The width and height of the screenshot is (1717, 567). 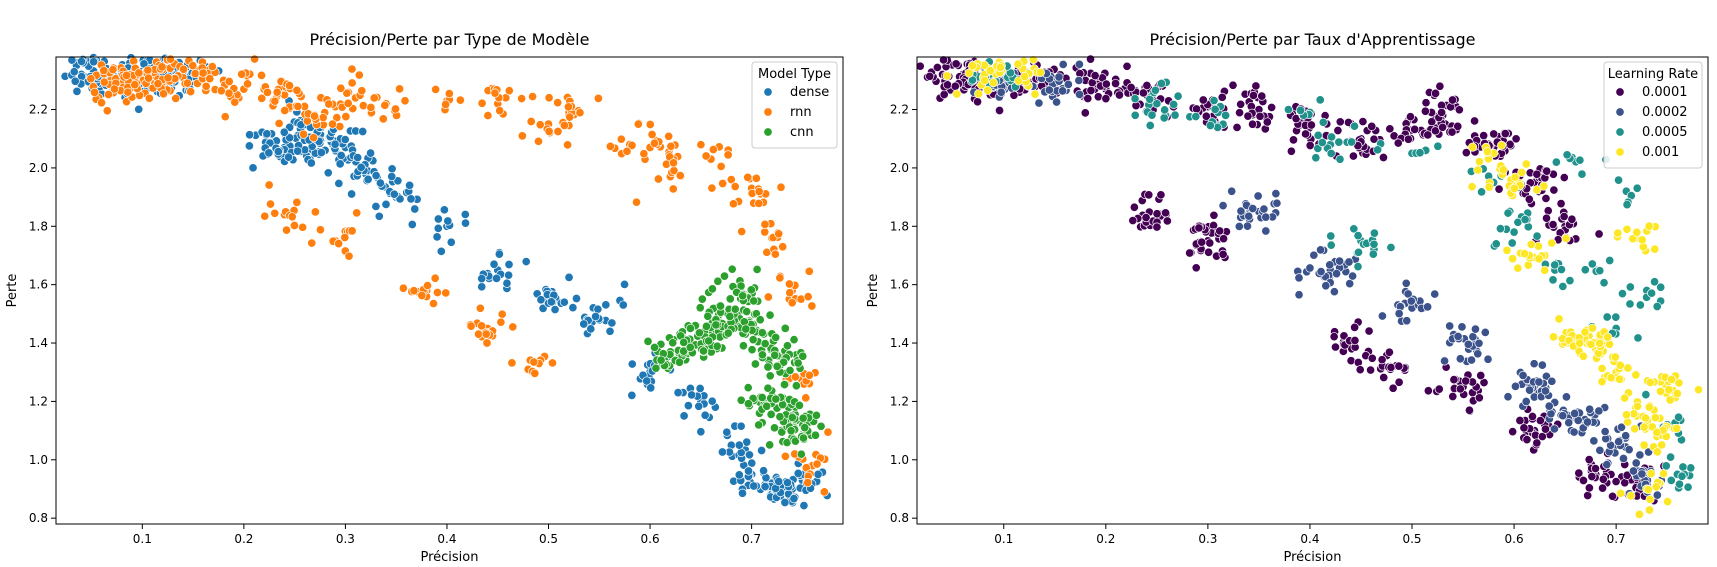 What do you see at coordinates (243, 539) in the screenshot?
I see `x-tick-label: 0.2` at bounding box center [243, 539].